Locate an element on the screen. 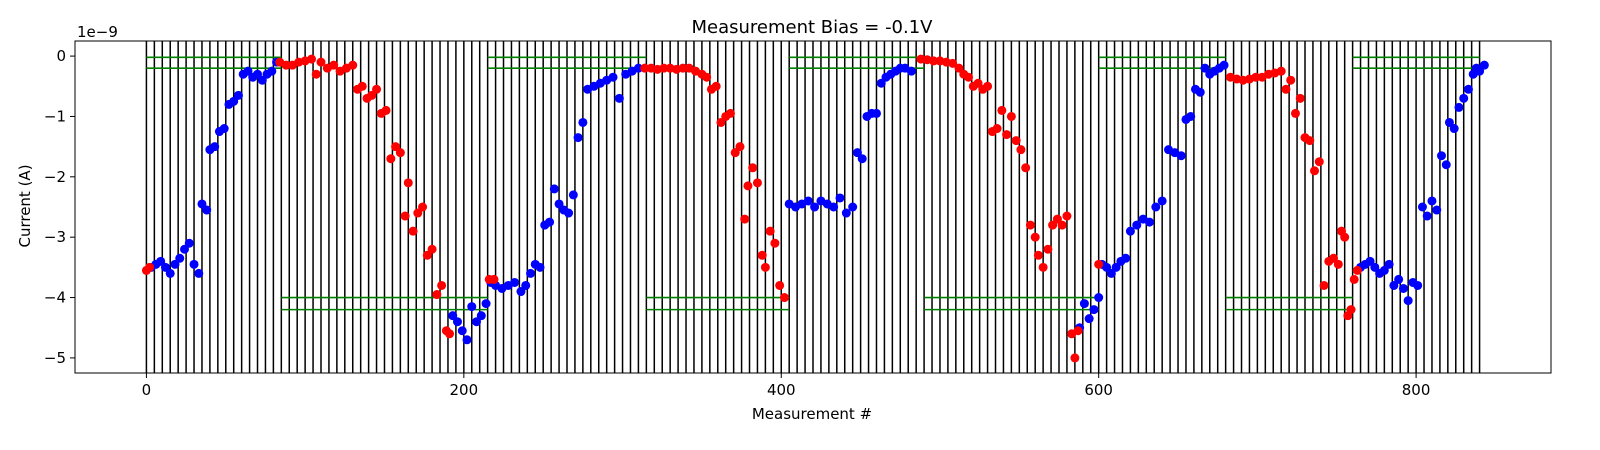 The height and width of the screenshot is (450, 1600). y-tick-label: −2 is located at coordinates (55, 177).